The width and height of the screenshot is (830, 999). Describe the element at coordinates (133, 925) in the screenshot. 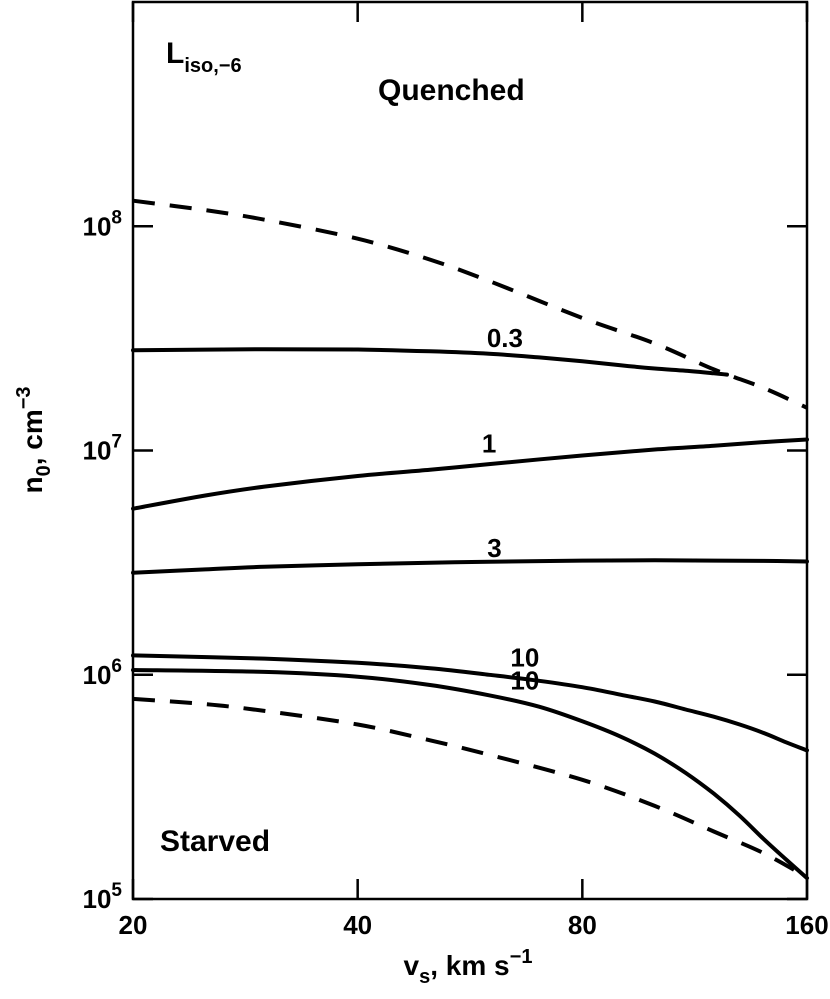

I see `x-tick-label: 20` at that location.